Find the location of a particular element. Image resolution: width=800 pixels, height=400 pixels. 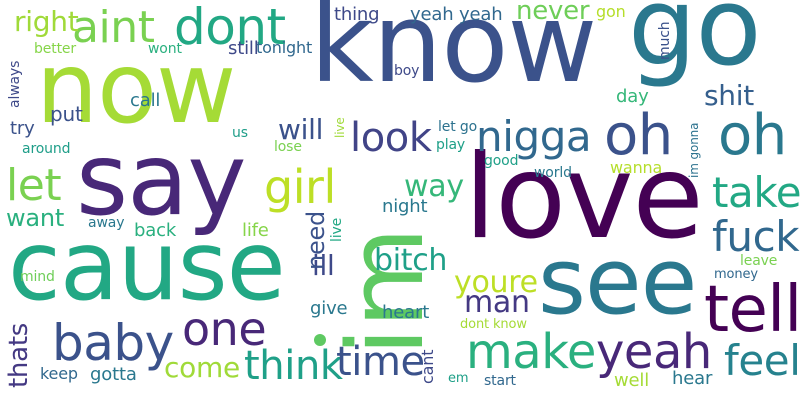

word-take: take is located at coordinates (756, 192).